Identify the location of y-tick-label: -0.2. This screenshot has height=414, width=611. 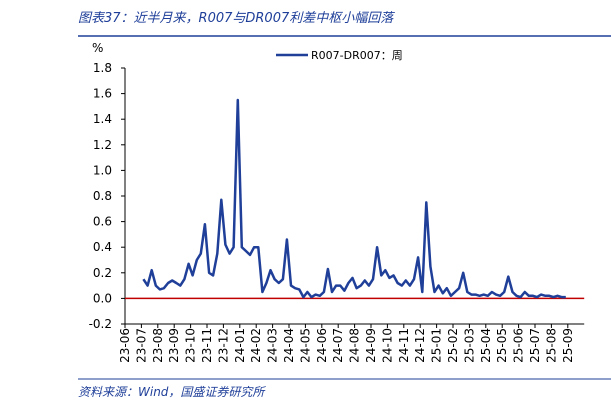
(100, 324).